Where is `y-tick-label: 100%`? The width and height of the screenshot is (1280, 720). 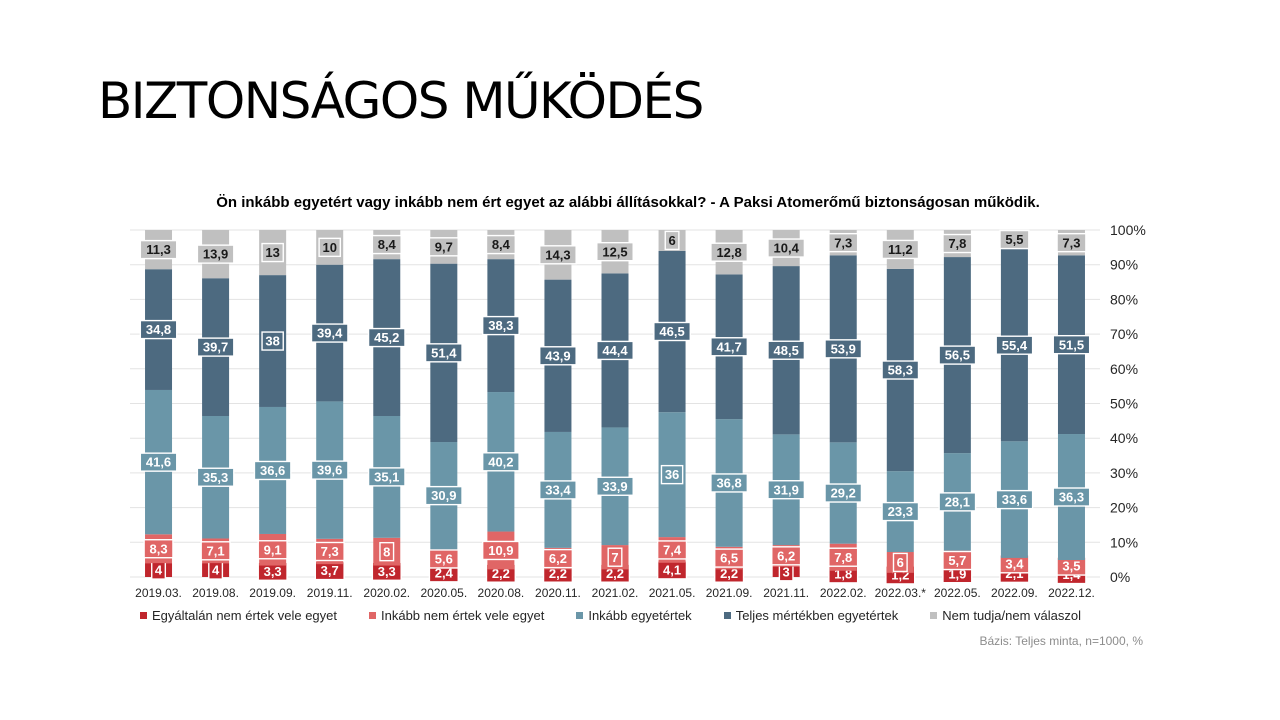
y-tick-label: 100% is located at coordinates (1128, 230).